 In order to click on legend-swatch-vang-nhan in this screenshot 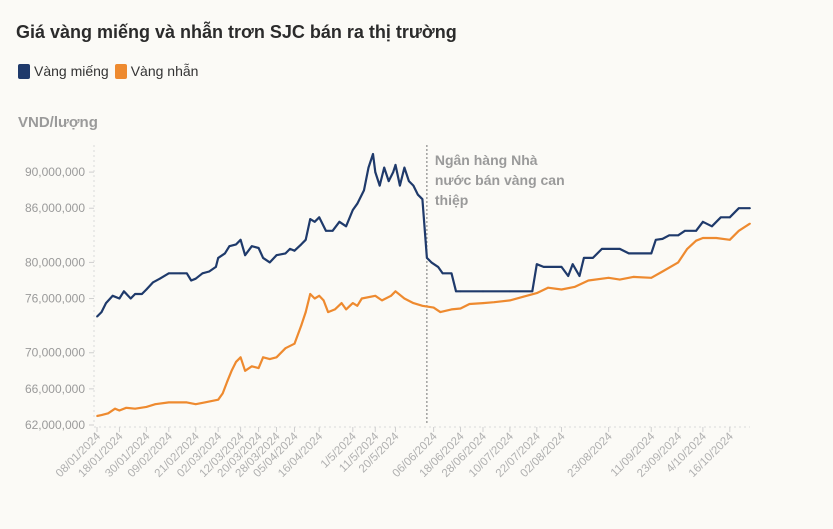, I will do `click(120, 71)`.